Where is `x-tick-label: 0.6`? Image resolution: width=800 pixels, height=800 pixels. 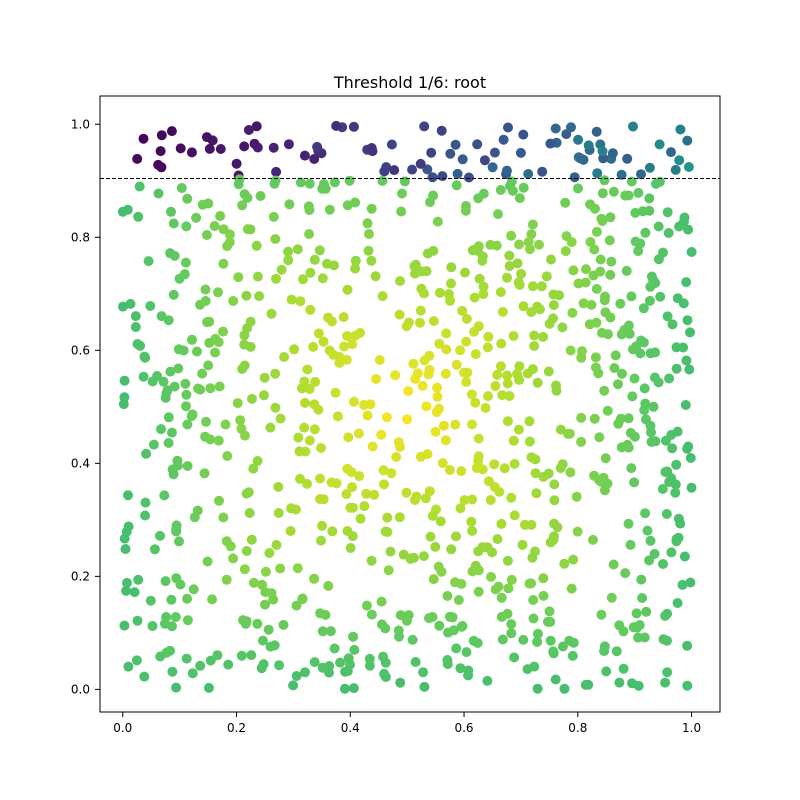
x-tick-label: 0.6 is located at coordinates (463, 728).